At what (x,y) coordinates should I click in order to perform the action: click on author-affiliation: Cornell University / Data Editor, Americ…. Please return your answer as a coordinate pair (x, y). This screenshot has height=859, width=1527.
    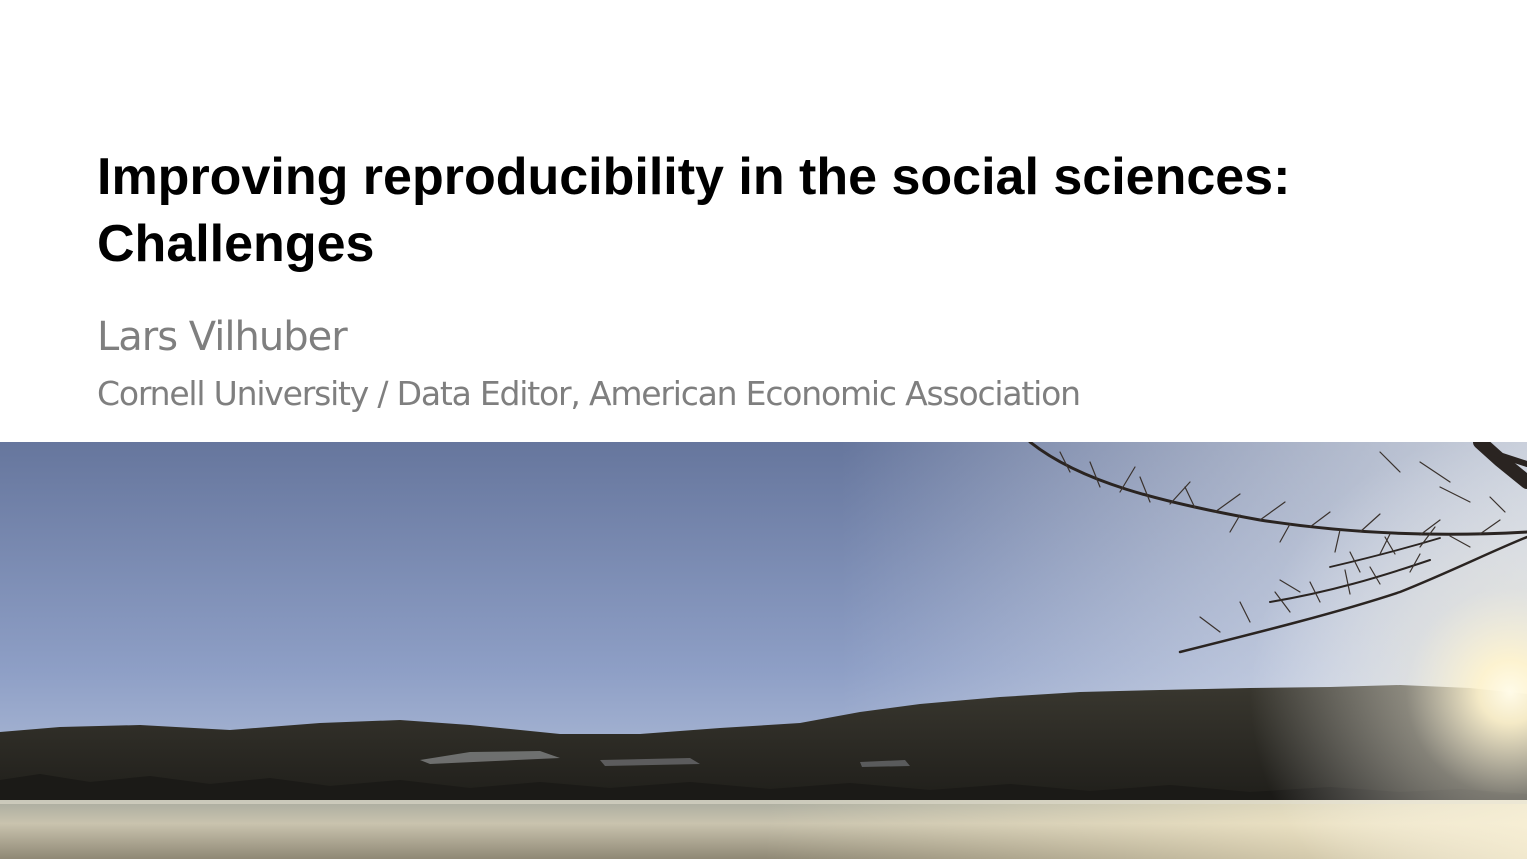
    Looking at the image, I should click on (589, 393).